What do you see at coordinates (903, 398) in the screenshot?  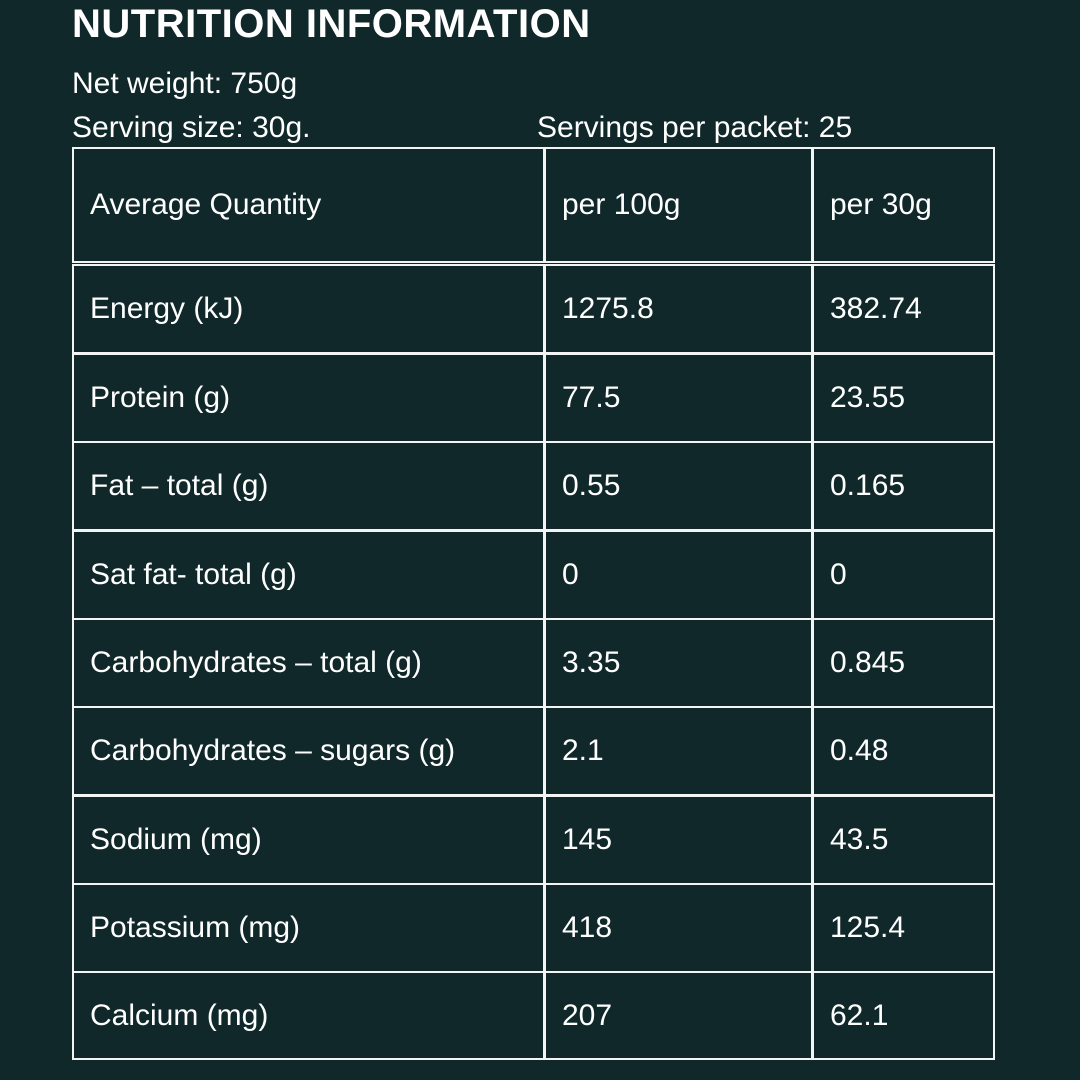 I see `row-value-per-serving: 23.55` at bounding box center [903, 398].